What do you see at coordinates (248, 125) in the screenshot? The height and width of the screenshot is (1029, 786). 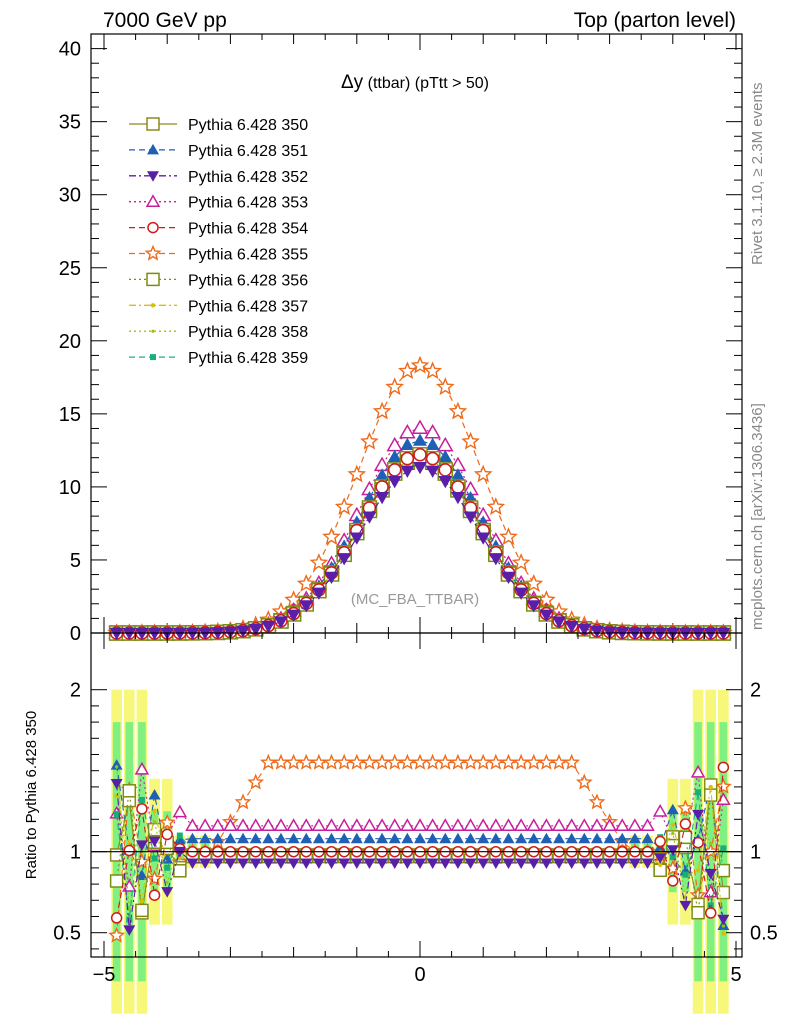 I see `legend-label: Pythia 6.428 350` at bounding box center [248, 125].